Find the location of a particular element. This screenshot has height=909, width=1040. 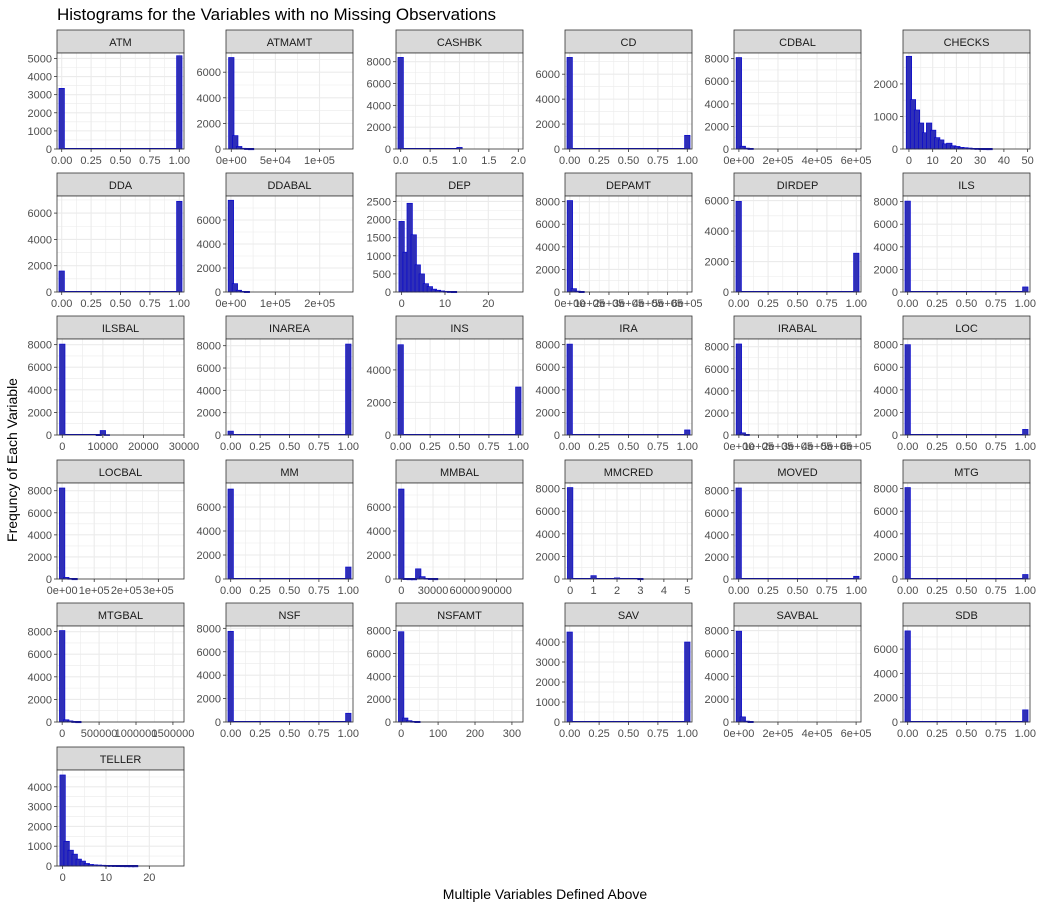

facet-mm: MM 0 2000 4000 6000 0.00 0.25 0.50 0.75 1.00 is located at coordinates (278, 528).